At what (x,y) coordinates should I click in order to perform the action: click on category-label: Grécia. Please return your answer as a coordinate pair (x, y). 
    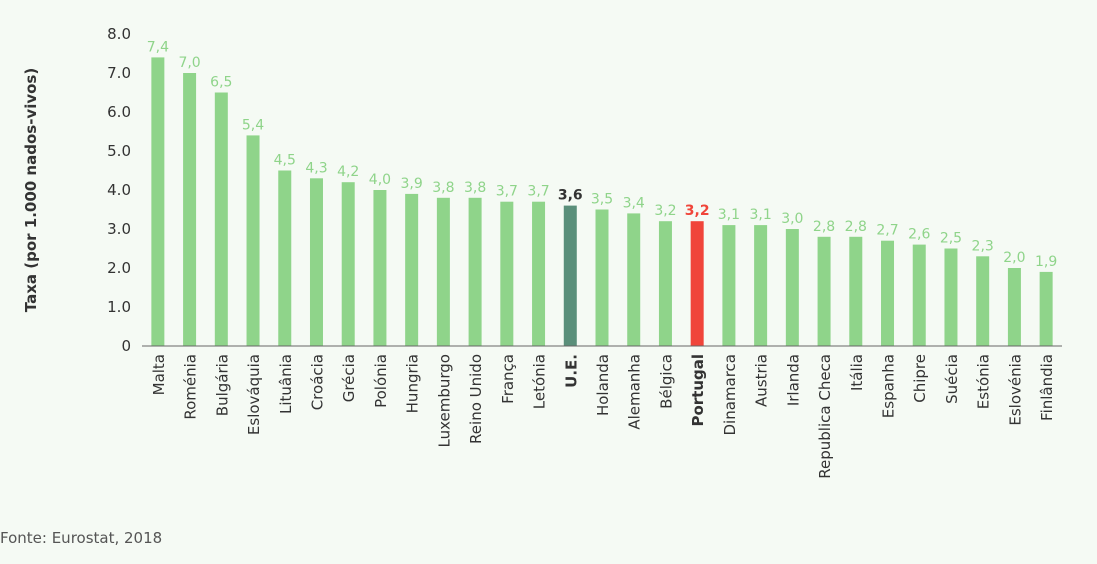
    Looking at the image, I should click on (349, 378).